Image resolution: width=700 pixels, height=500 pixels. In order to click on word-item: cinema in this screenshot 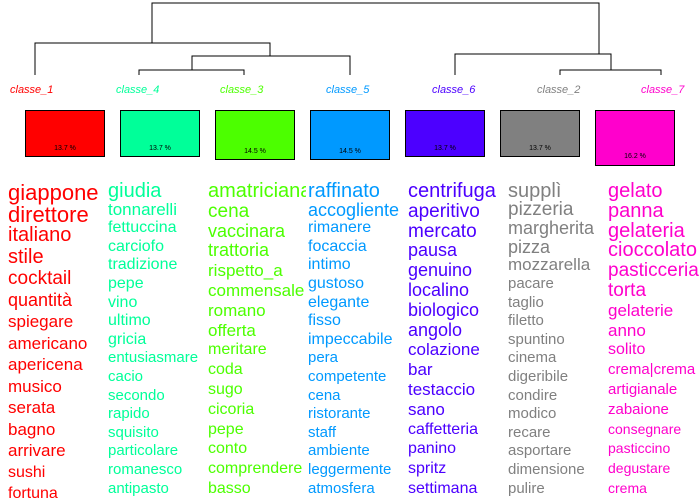, I will do `click(532, 358)`.